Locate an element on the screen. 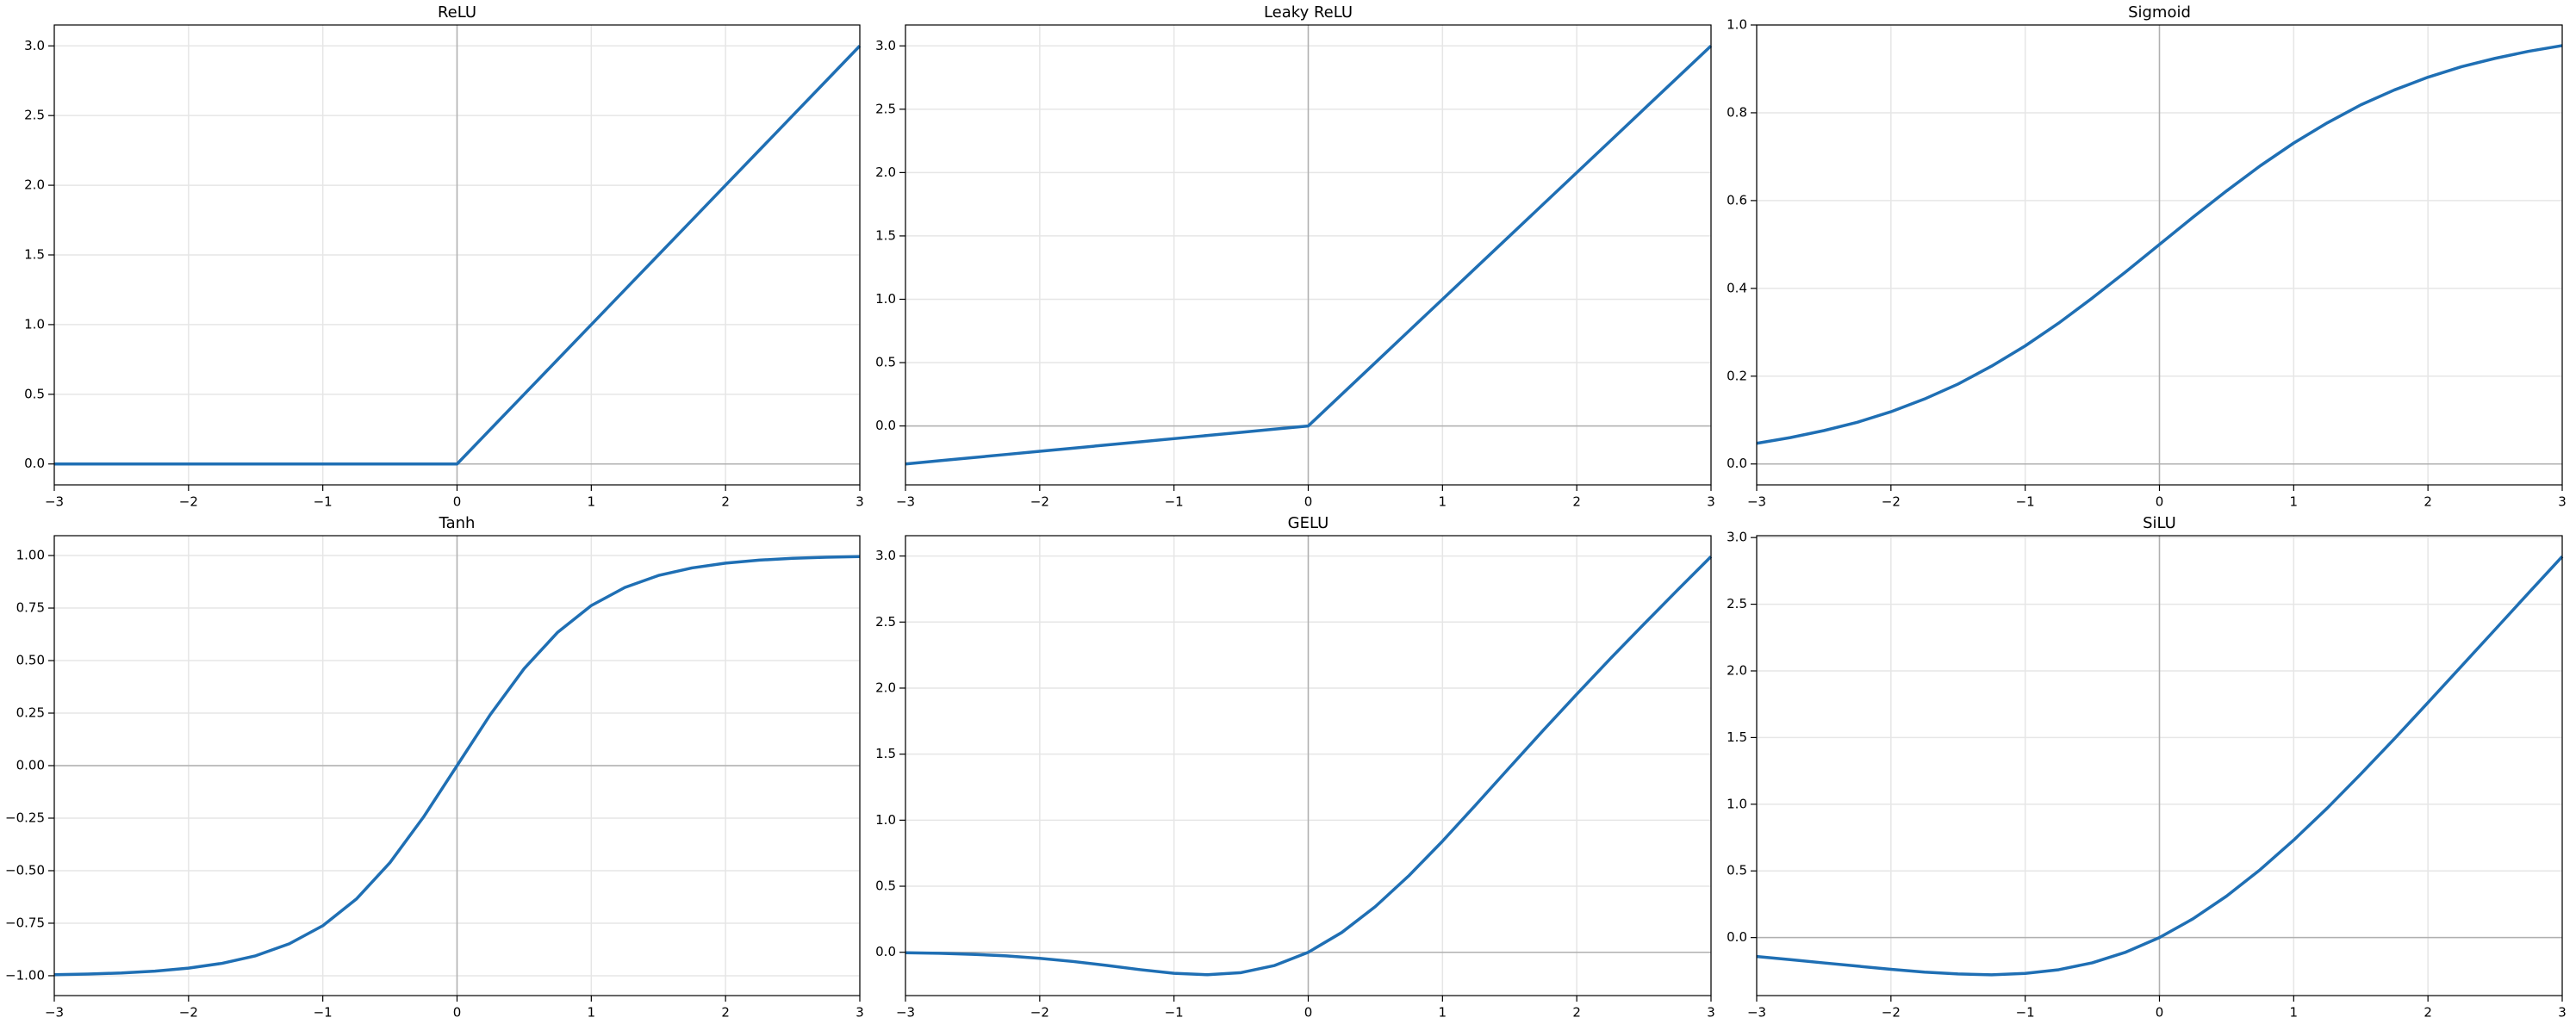 This screenshot has width=2576, height=1024. subplot-title: ReLU is located at coordinates (457, 12).